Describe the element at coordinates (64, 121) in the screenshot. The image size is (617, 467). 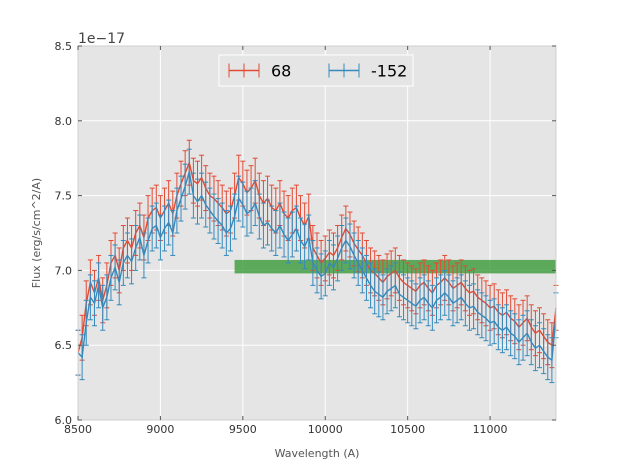
I see `y-tick-label: 8.0` at that location.